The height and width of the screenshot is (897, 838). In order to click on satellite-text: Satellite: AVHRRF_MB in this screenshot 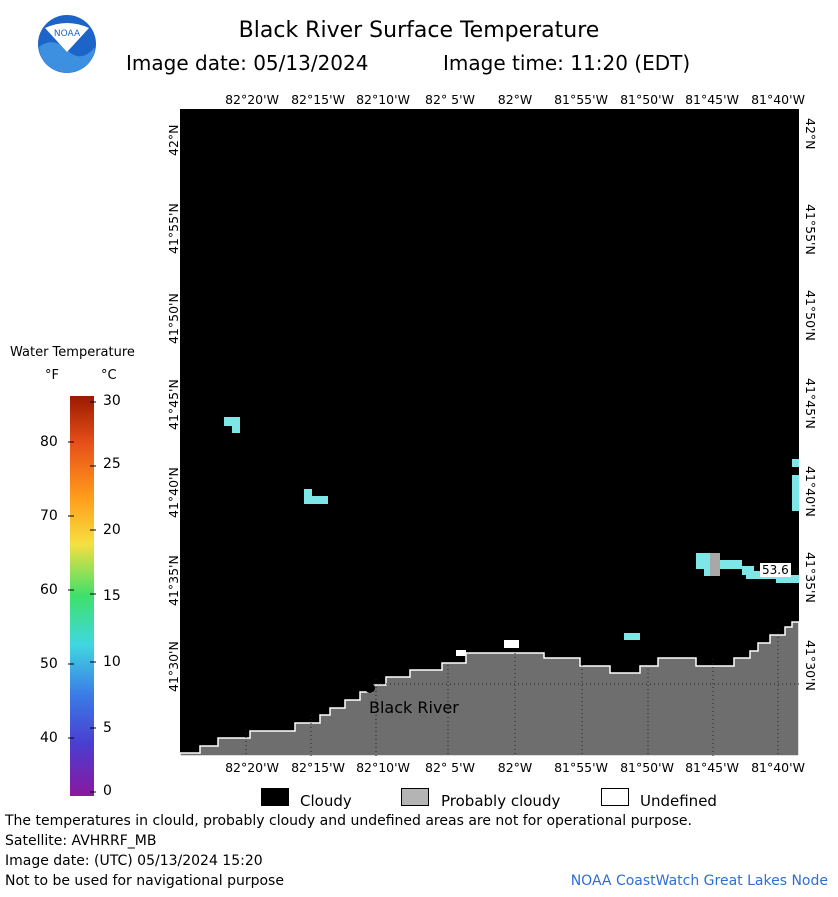, I will do `click(81, 841)`.